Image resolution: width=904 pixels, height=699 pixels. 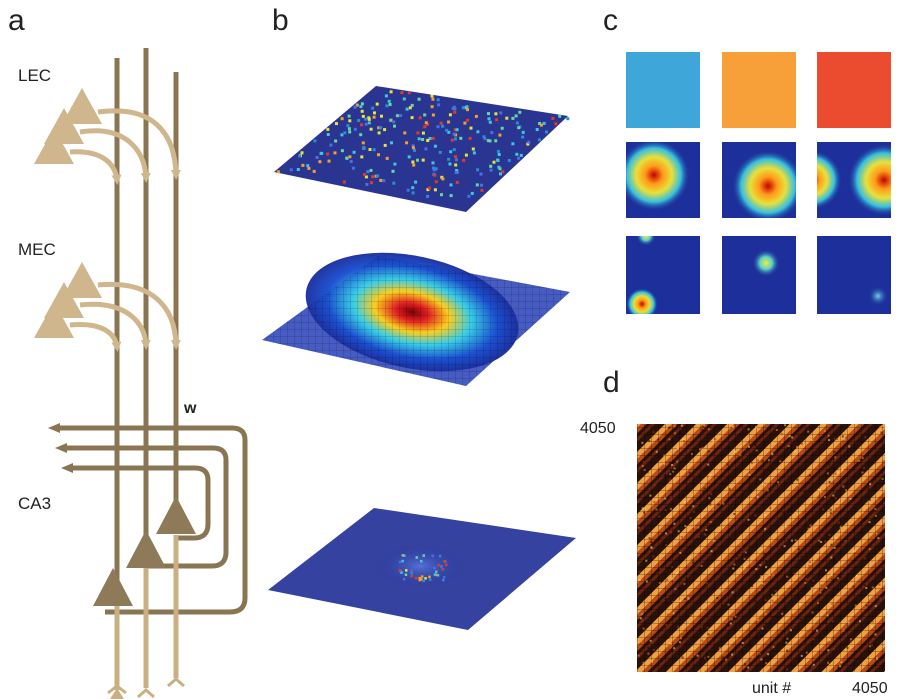 What do you see at coordinates (37, 249) in the screenshot?
I see `region-label-mec: MEC` at bounding box center [37, 249].